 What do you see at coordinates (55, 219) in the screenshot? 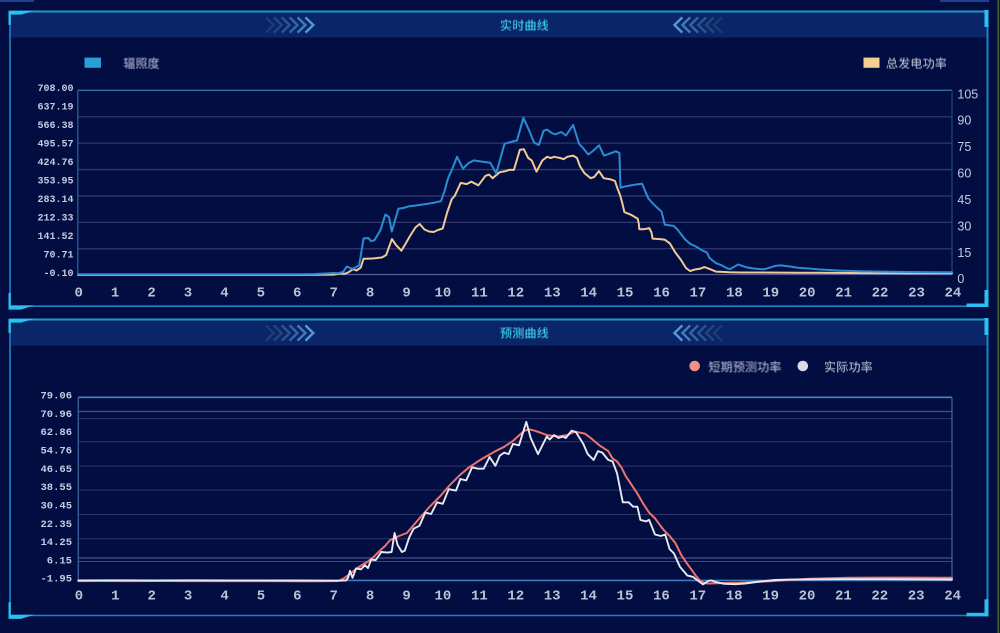
I see `svg-text: 212.33` at bounding box center [55, 219].